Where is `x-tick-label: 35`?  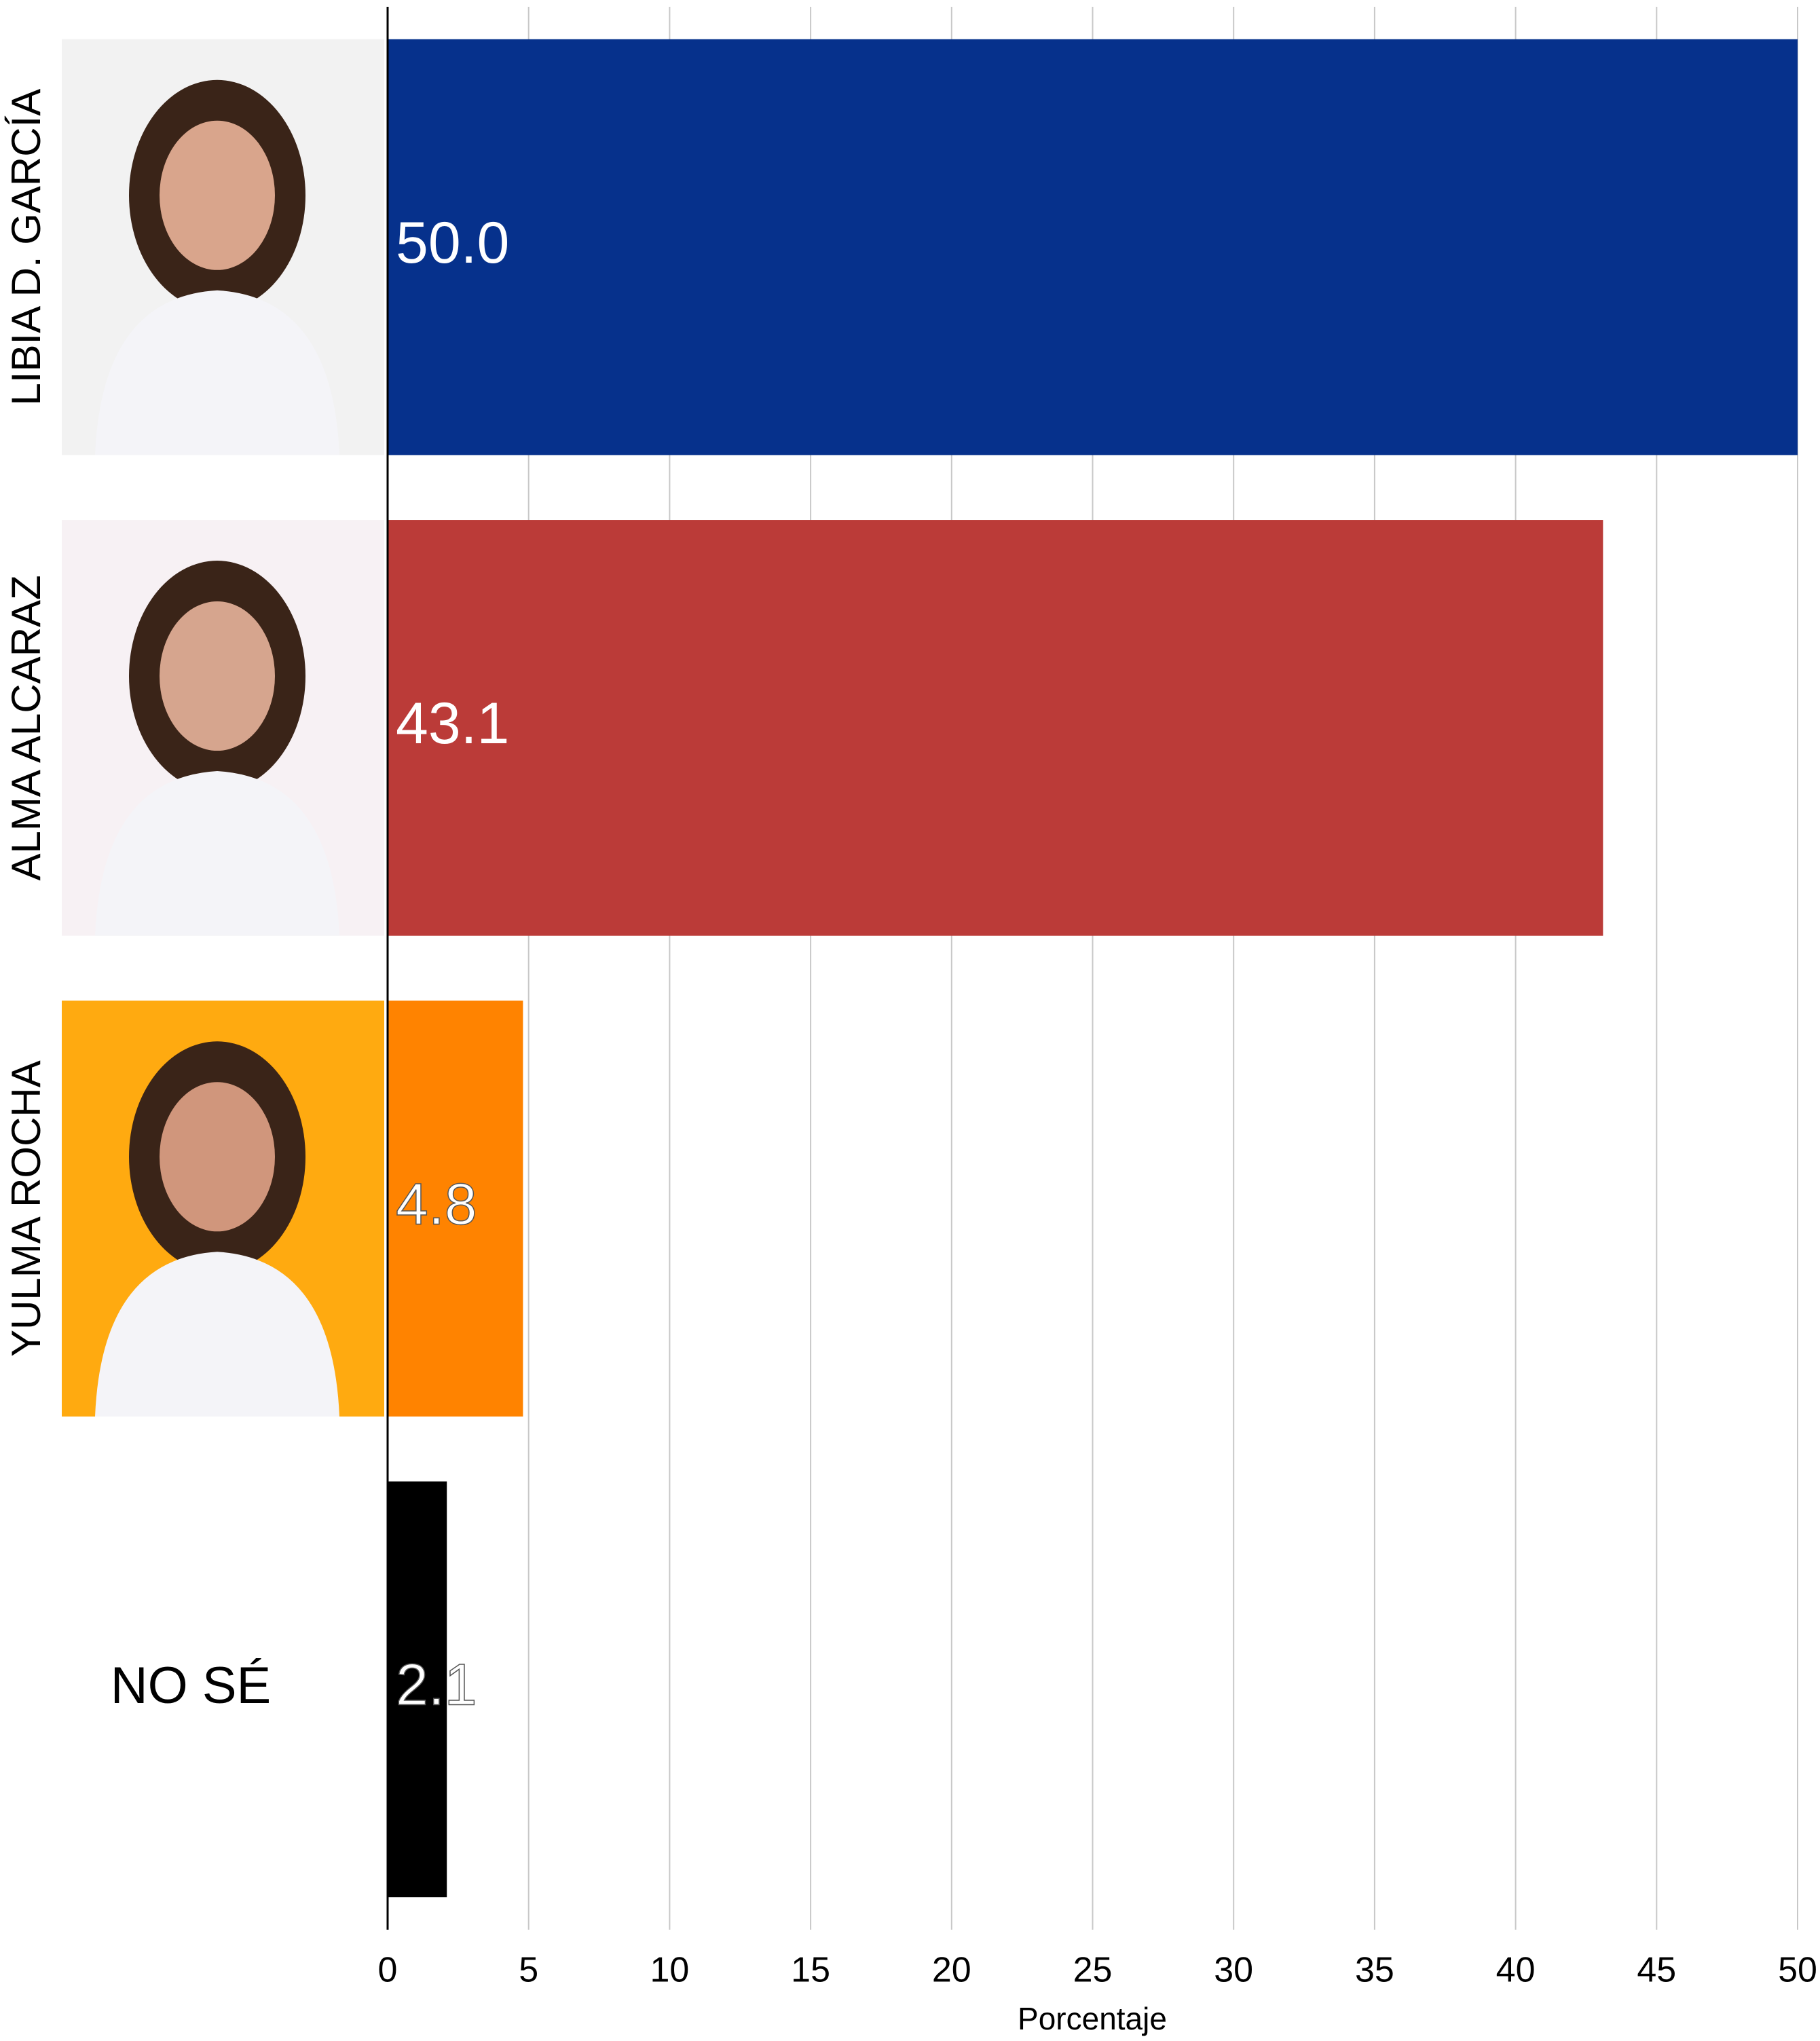
x-tick-label: 35 is located at coordinates (1374, 1970).